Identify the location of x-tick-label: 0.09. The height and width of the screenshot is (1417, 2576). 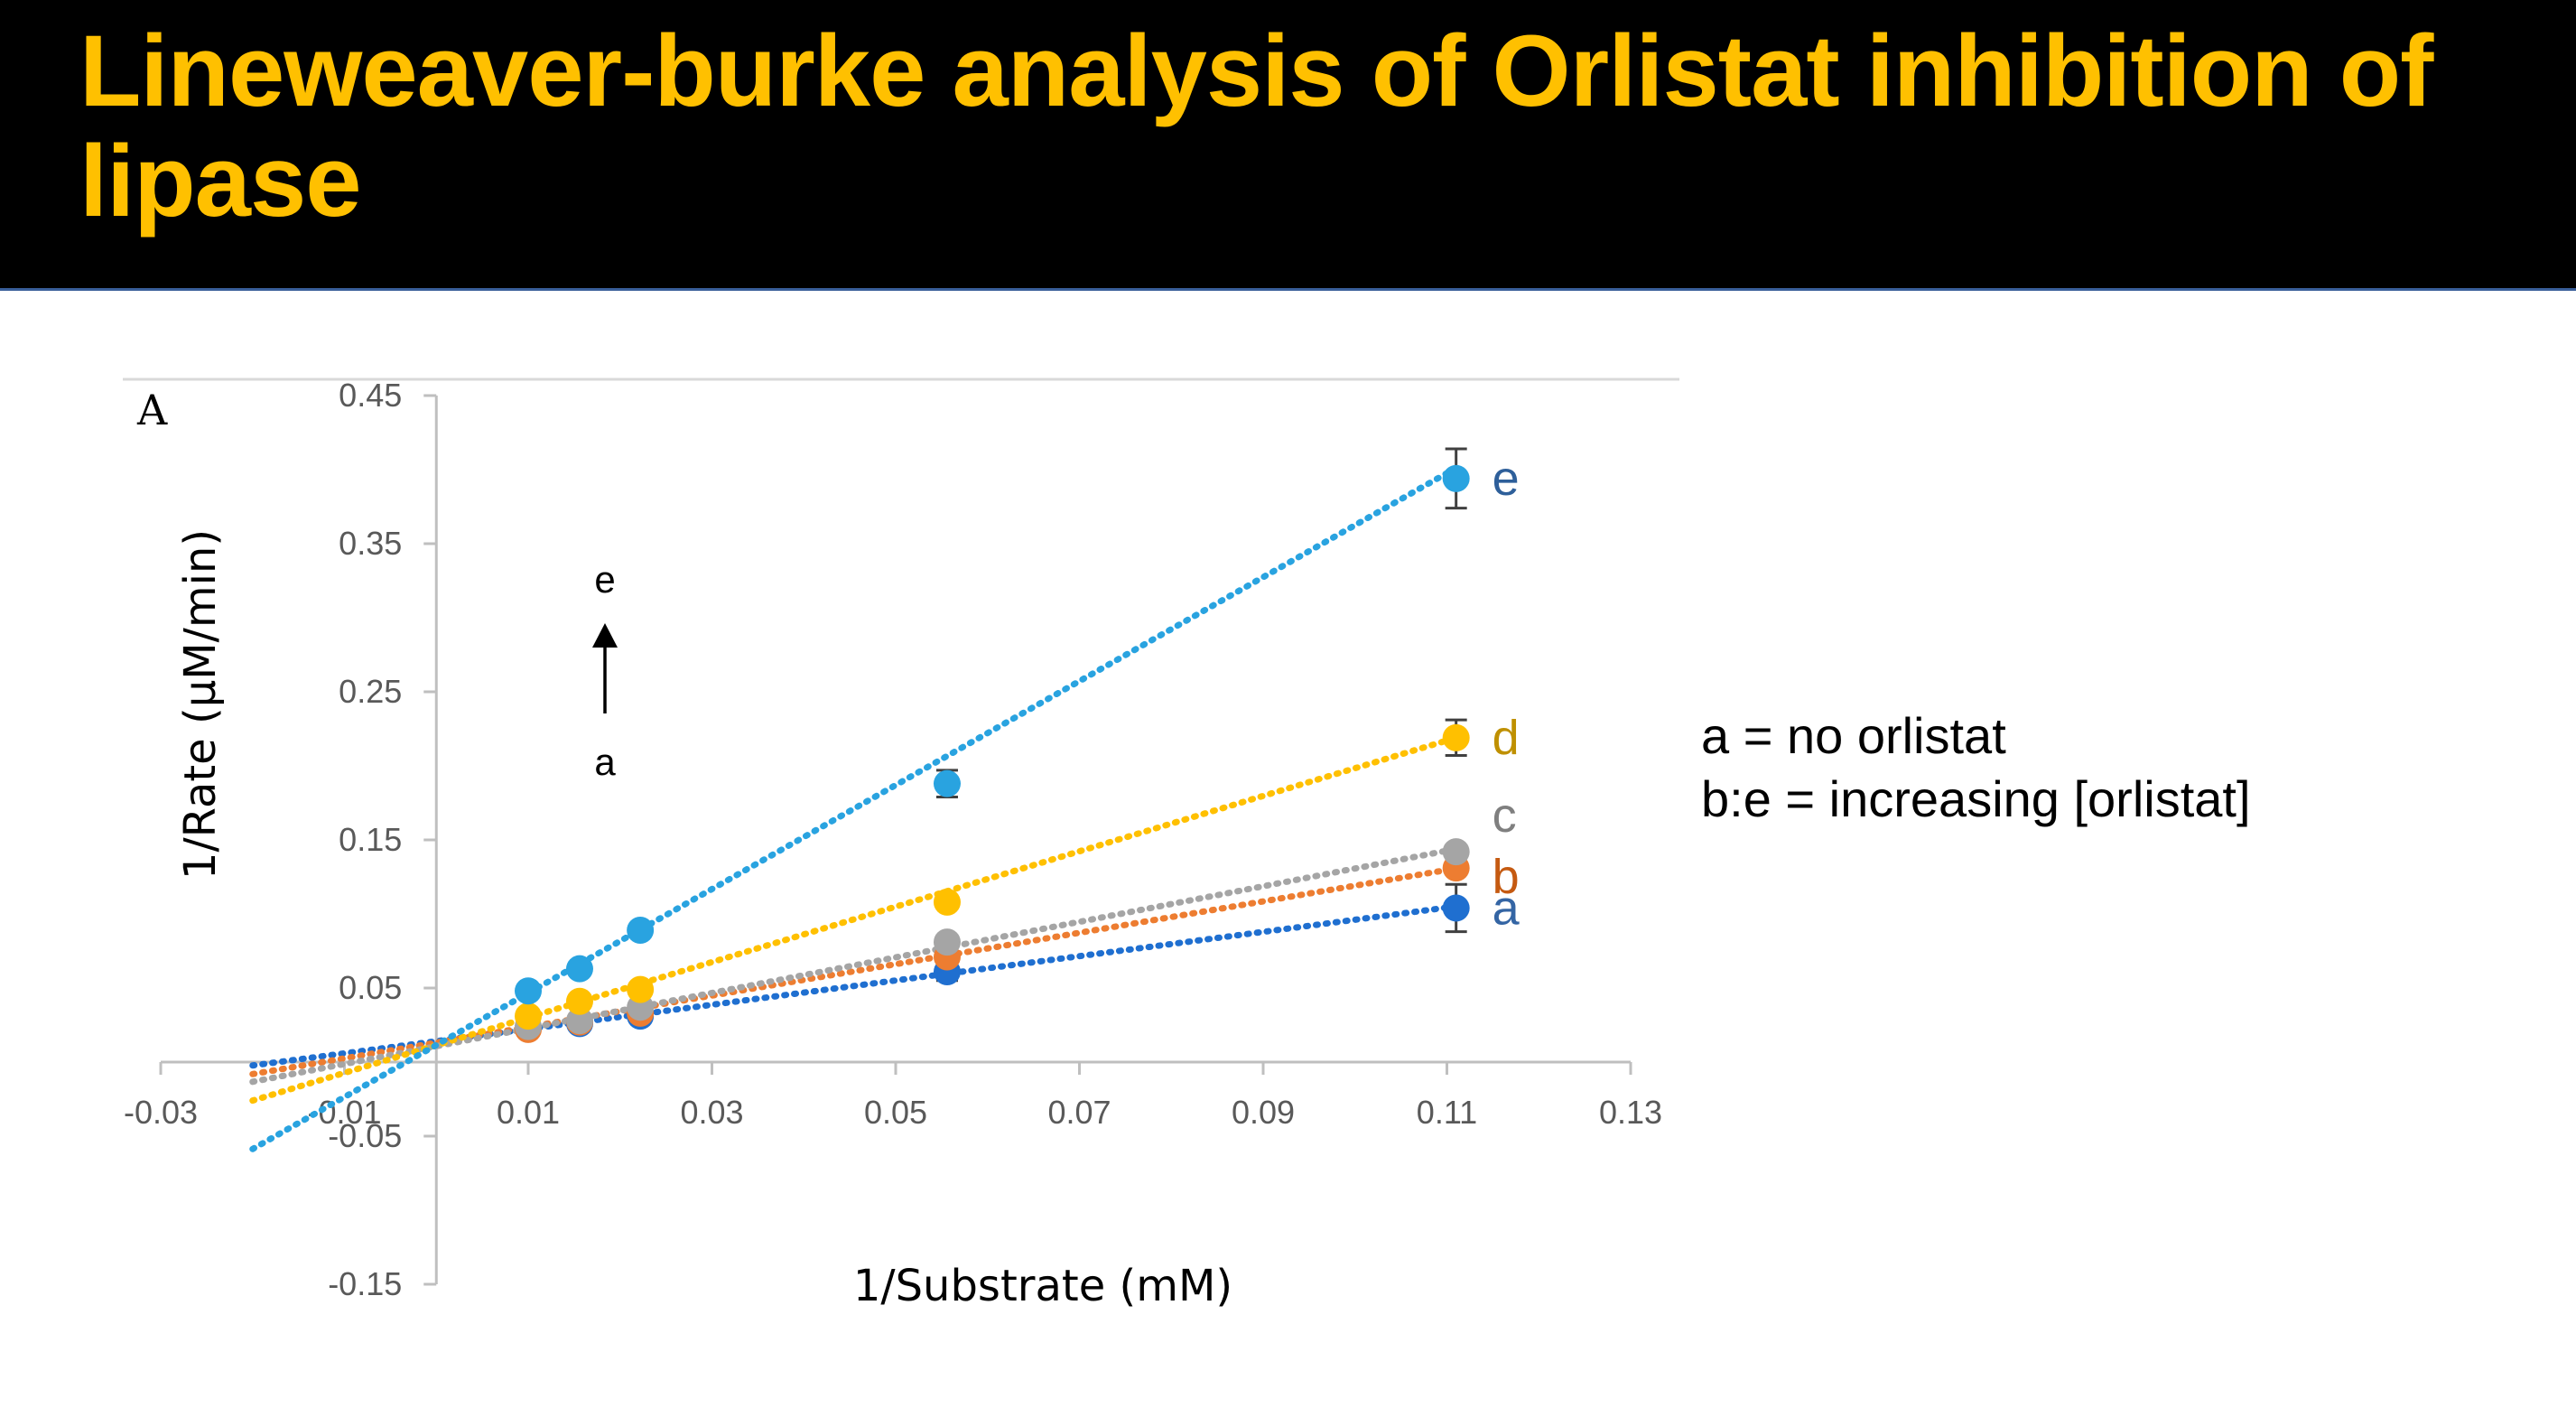
(1263, 1112).